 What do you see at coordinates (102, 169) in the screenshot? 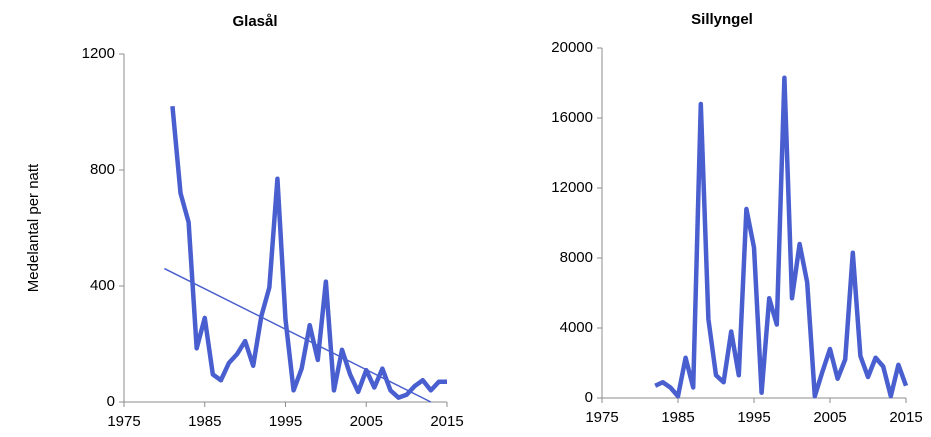
I see `y-tick-label: 800` at bounding box center [102, 169].